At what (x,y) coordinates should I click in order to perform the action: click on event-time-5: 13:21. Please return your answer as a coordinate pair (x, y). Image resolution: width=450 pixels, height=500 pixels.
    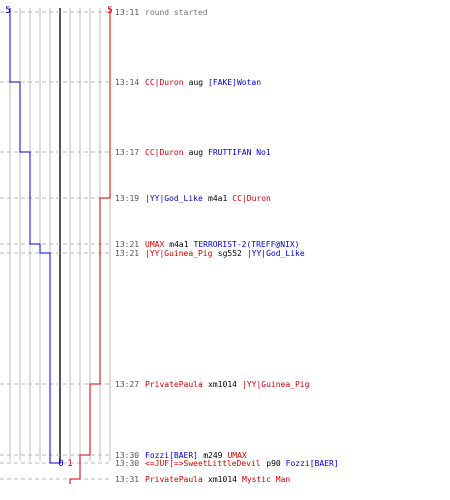
    Looking at the image, I should click on (127, 253).